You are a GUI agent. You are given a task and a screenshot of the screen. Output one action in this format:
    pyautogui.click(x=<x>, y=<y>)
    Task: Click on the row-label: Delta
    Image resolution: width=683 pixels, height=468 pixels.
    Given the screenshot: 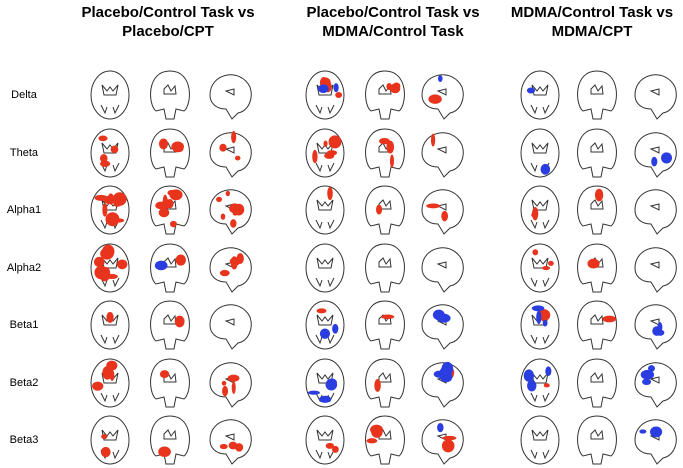 What is the action you would take?
    pyautogui.click(x=24, y=95)
    